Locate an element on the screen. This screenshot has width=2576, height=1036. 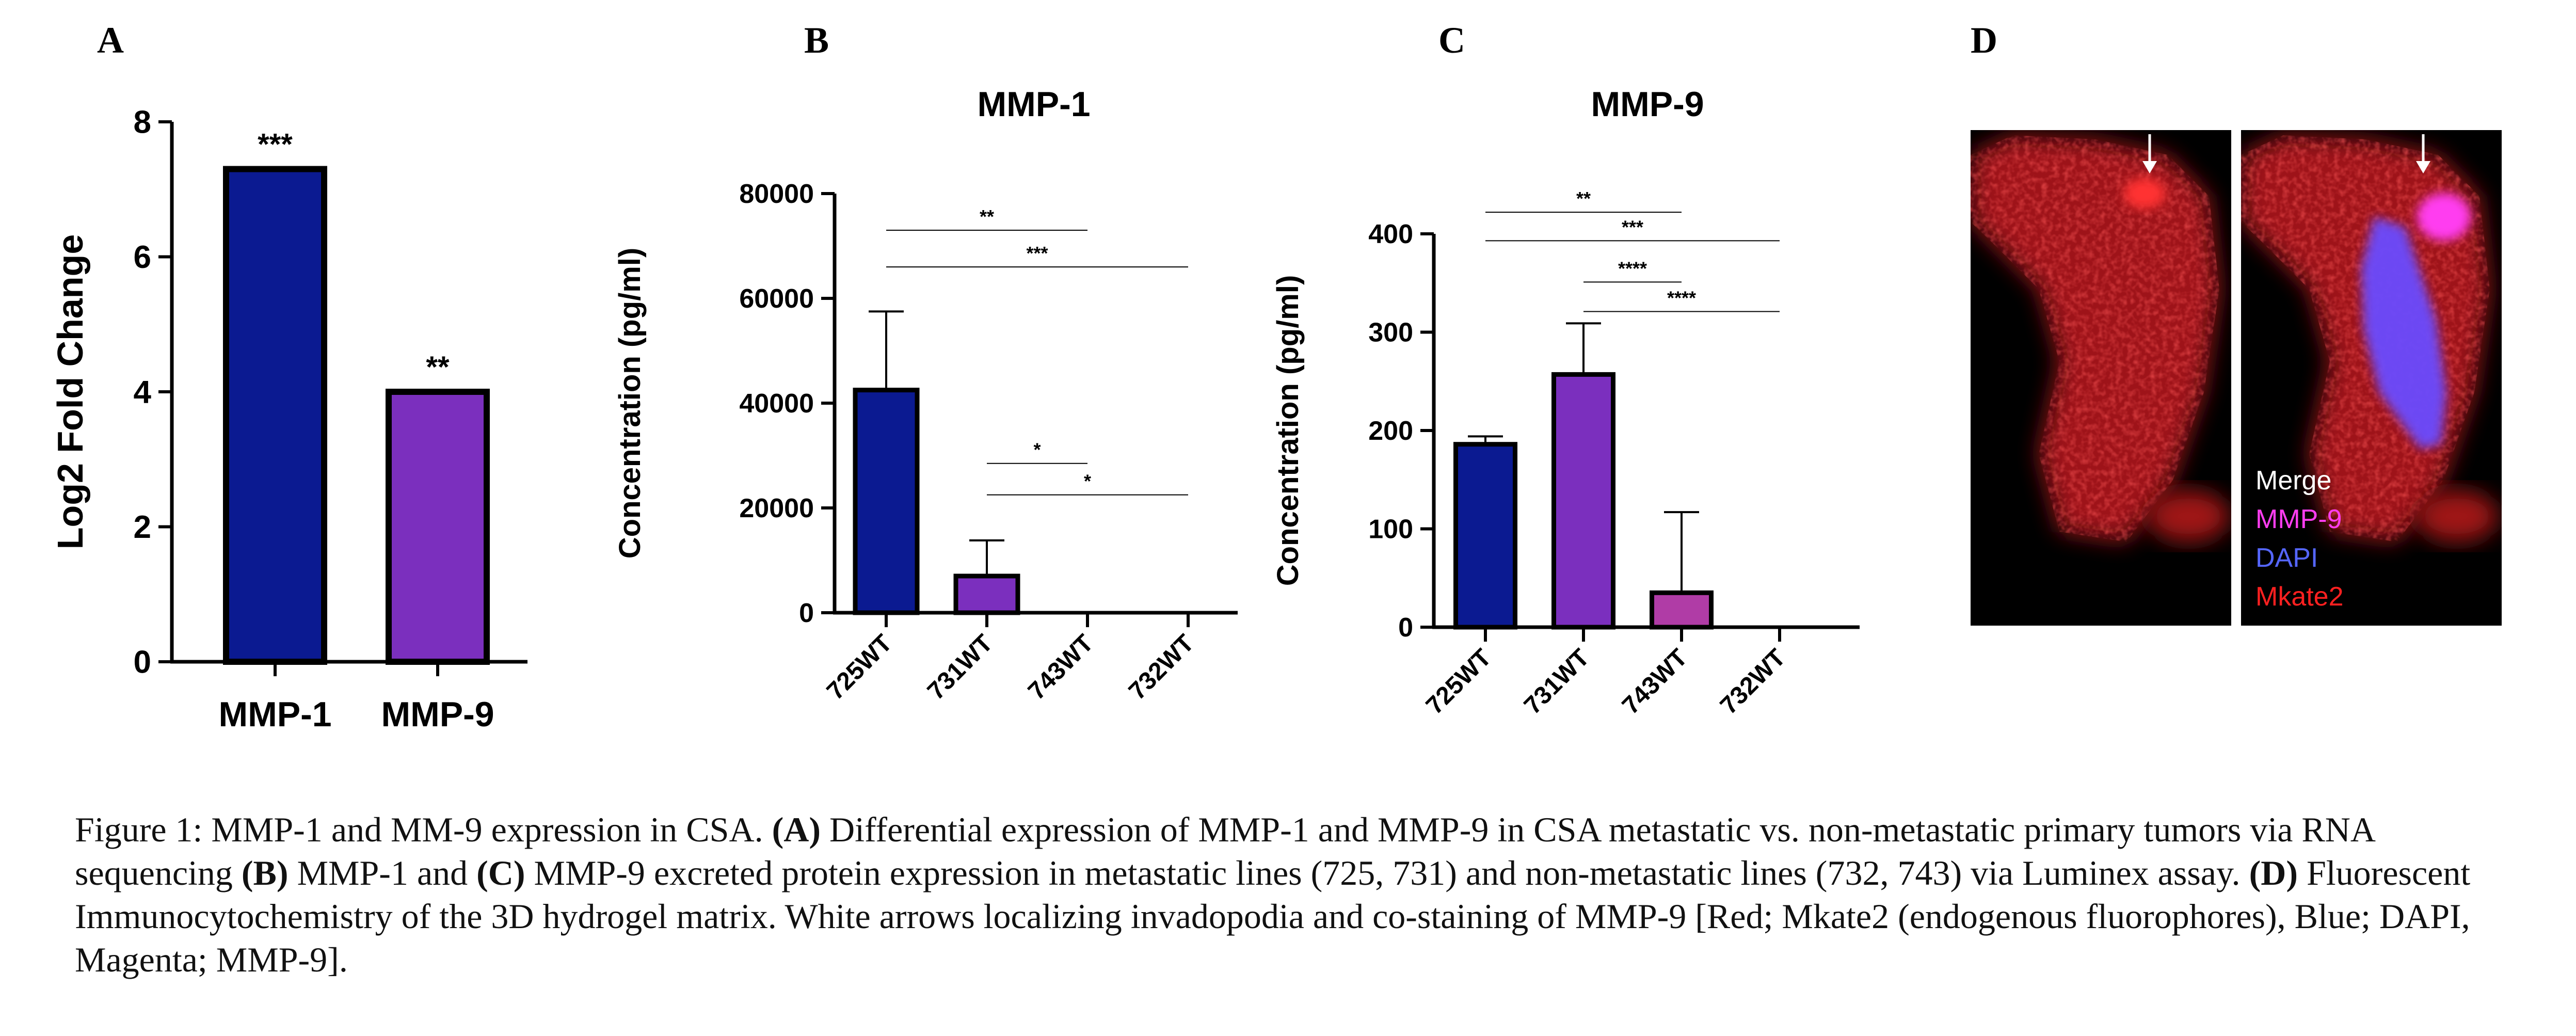
caption-bold-b: (B) is located at coordinates (265, 872).